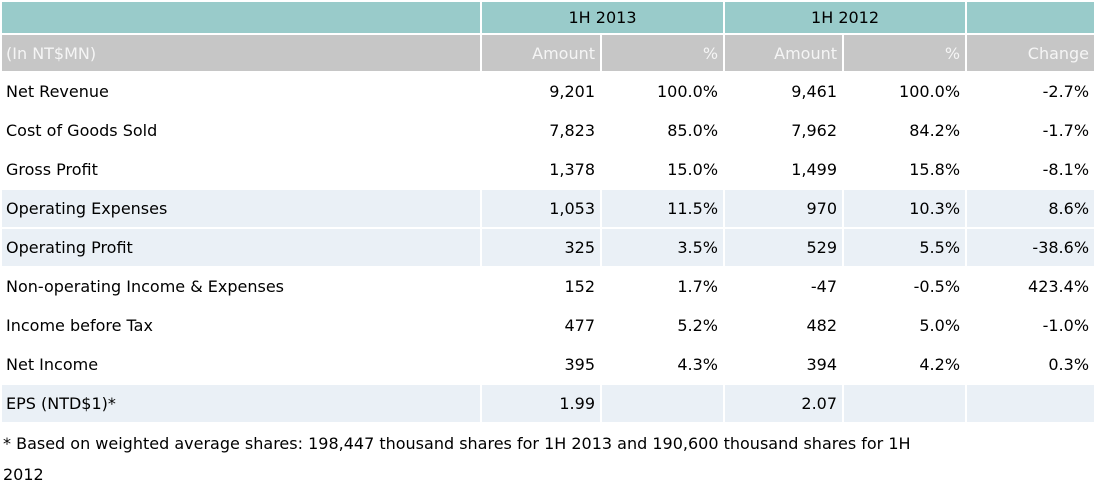 The image size is (1096, 490). What do you see at coordinates (1031, 286) in the screenshot?
I see `cell-value: 423.4%` at bounding box center [1031, 286].